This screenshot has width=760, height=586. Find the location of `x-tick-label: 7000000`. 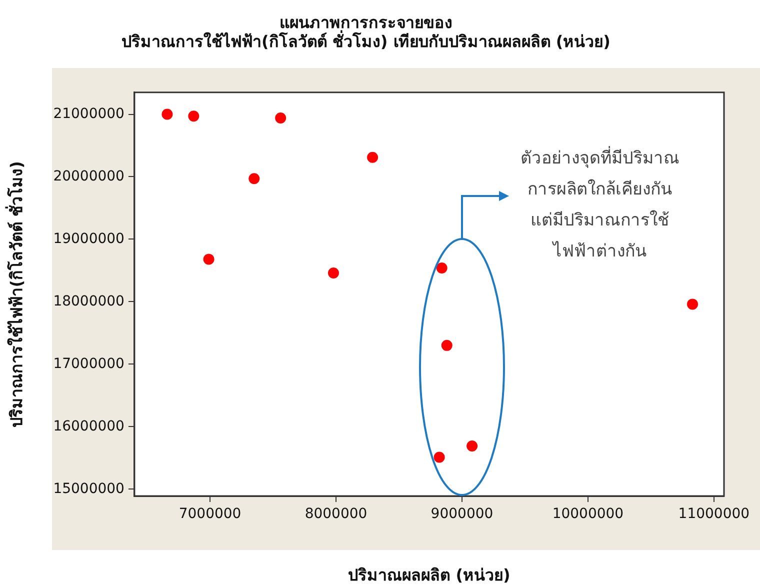

x-tick-label: 7000000 is located at coordinates (210, 514).